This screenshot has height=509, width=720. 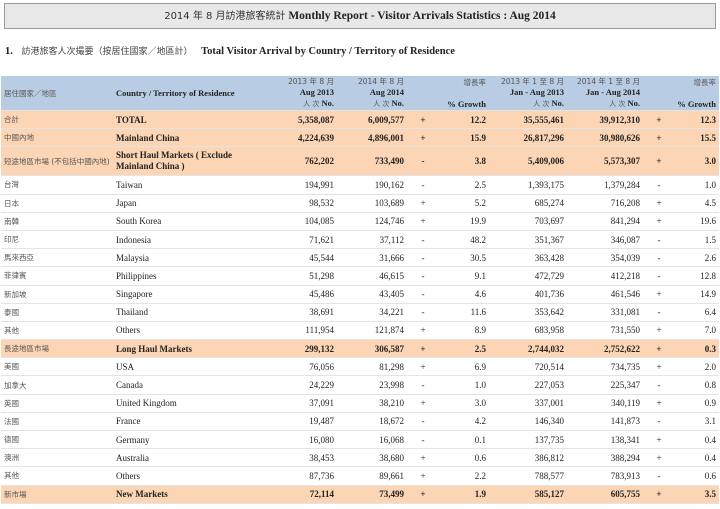 I want to click on cell-ytd-growth: 4.5, so click(x=697, y=203).